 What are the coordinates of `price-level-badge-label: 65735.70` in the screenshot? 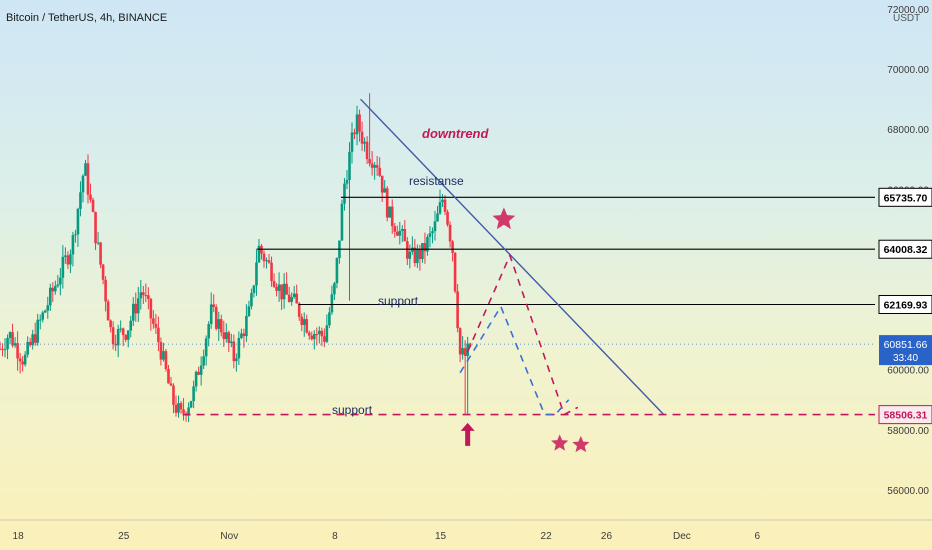 It's located at (906, 198).